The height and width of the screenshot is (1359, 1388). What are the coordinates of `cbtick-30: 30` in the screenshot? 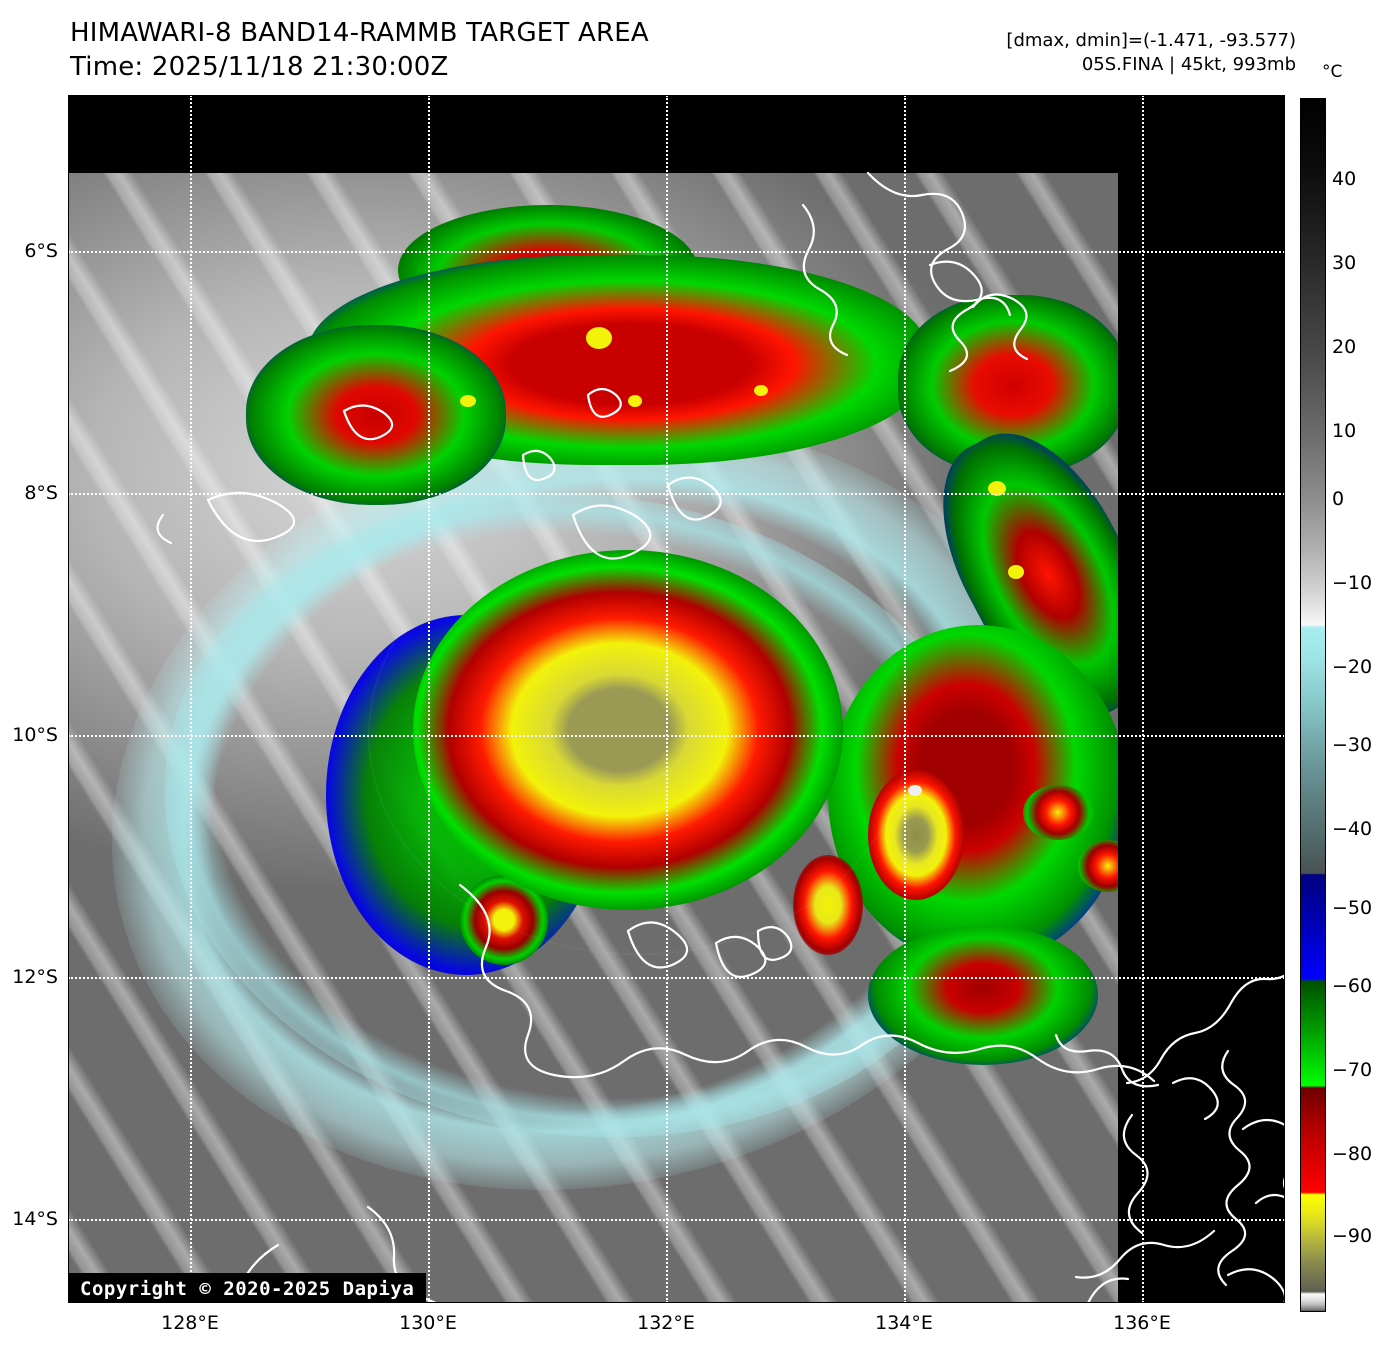 It's located at (1344, 263).